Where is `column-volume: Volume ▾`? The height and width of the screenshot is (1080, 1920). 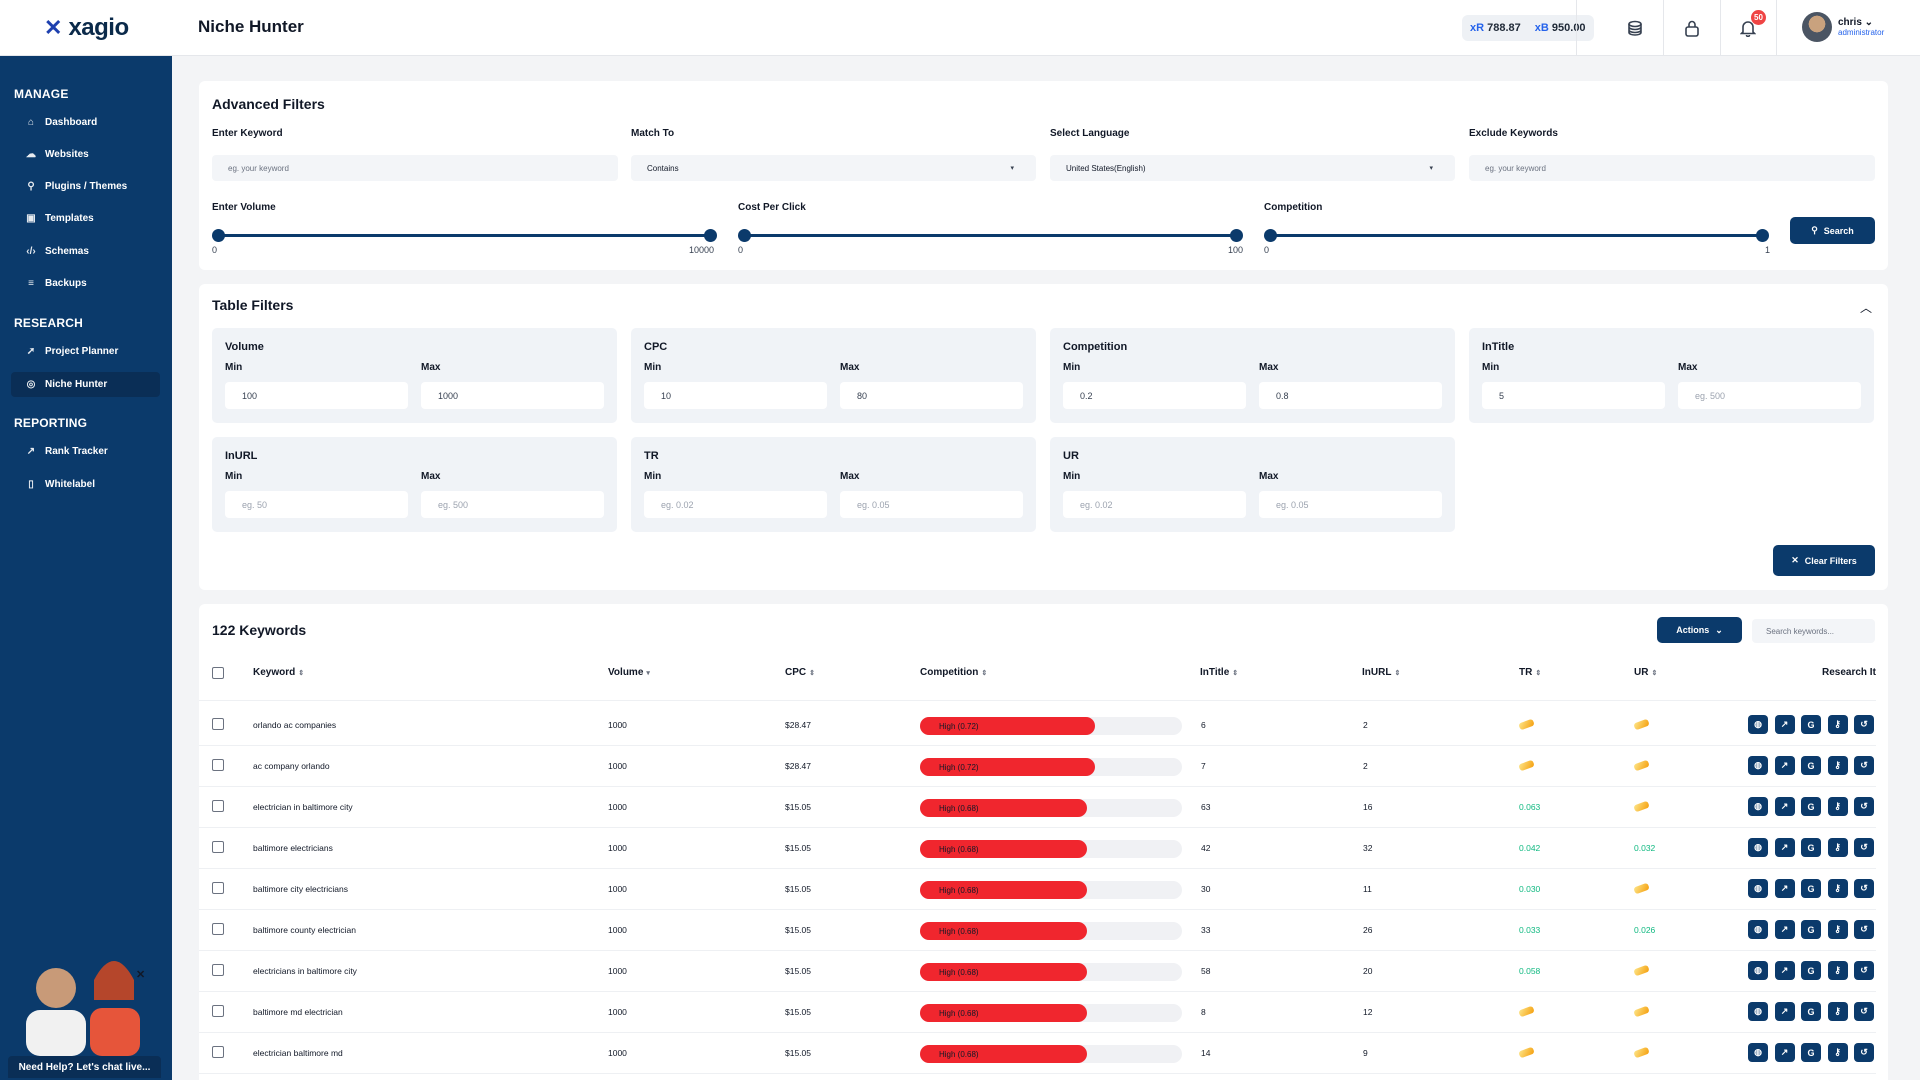 column-volume: Volume ▾ is located at coordinates (629, 672).